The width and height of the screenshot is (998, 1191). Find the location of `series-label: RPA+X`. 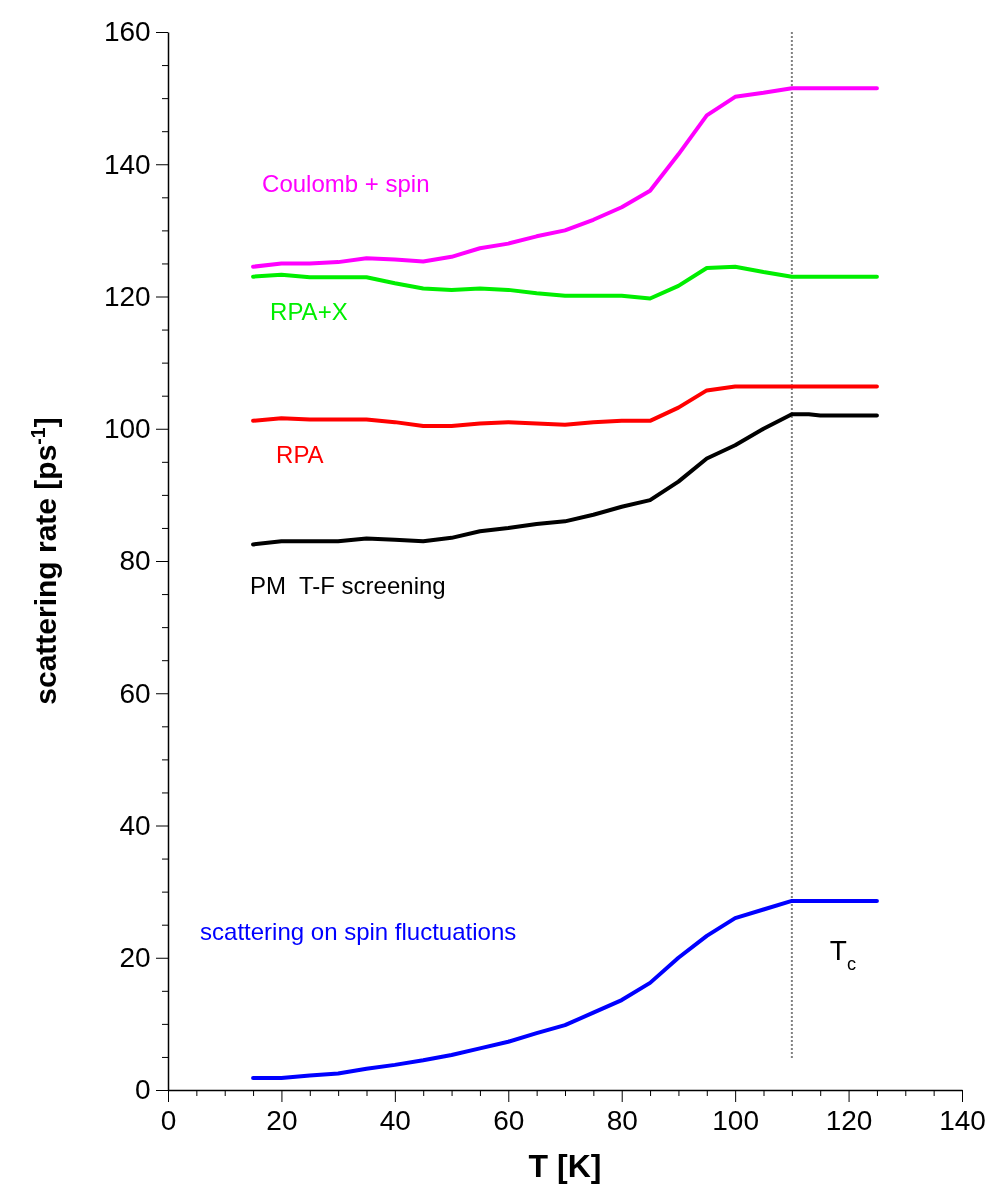

series-label: RPA+X is located at coordinates (309, 311).